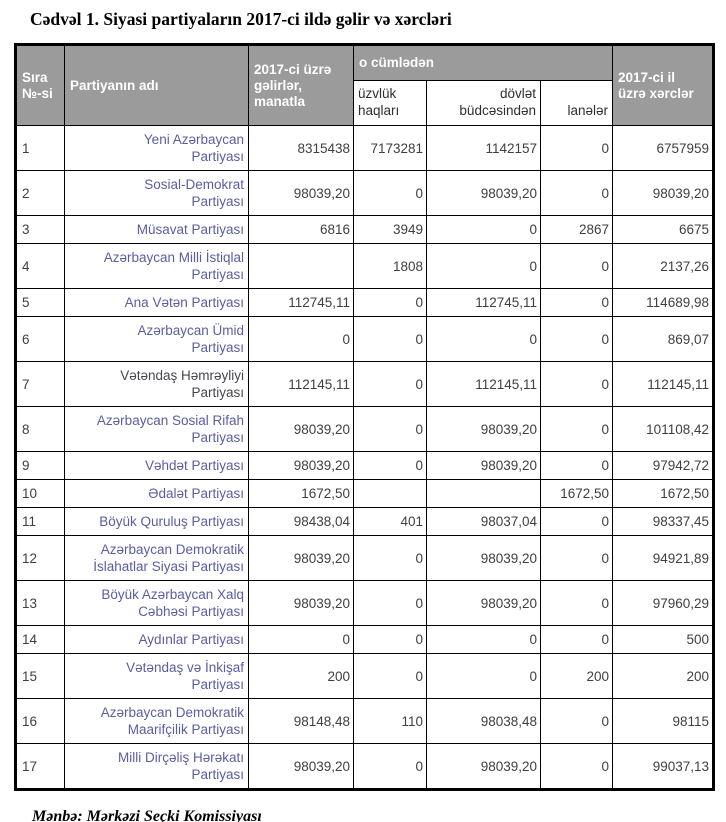 This screenshot has height=822, width=726. What do you see at coordinates (301, 302) in the screenshot?
I see `income-value: 112745,11` at bounding box center [301, 302].